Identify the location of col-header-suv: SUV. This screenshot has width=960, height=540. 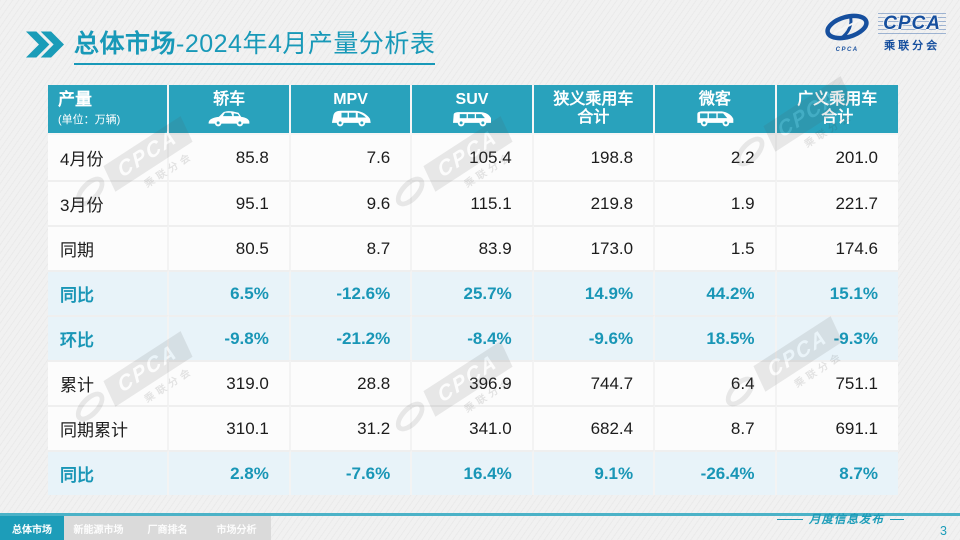
(473, 110).